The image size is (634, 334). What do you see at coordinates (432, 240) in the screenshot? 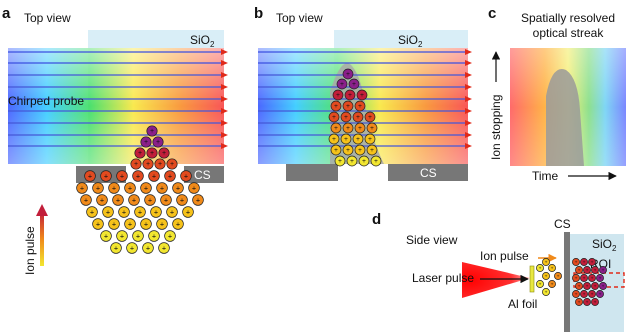
I see `panel-d-view-label: Side view` at bounding box center [432, 240].